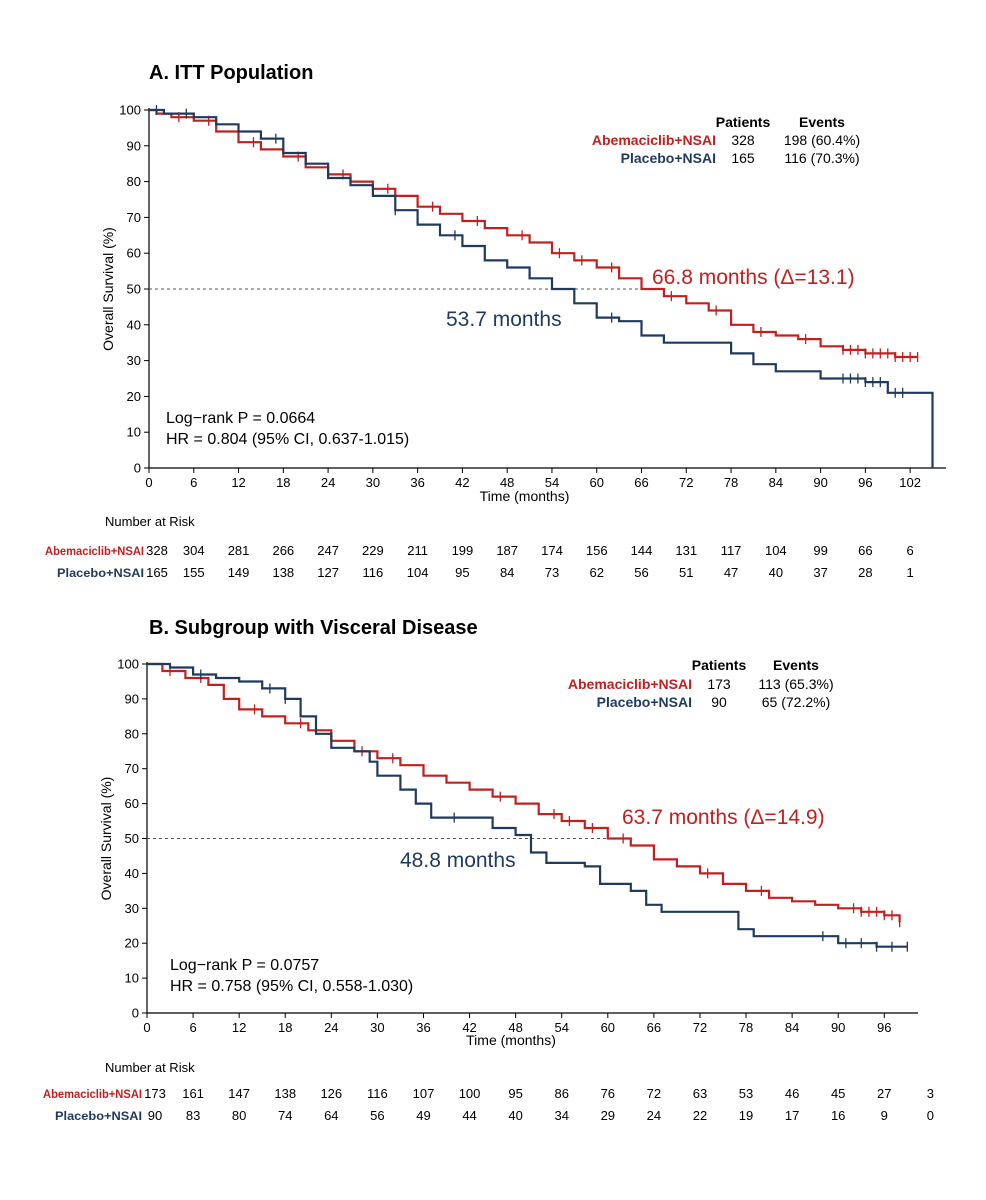 The width and height of the screenshot is (986, 1200). What do you see at coordinates (239, 1115) in the screenshot?
I see `risk-count: 80` at bounding box center [239, 1115].